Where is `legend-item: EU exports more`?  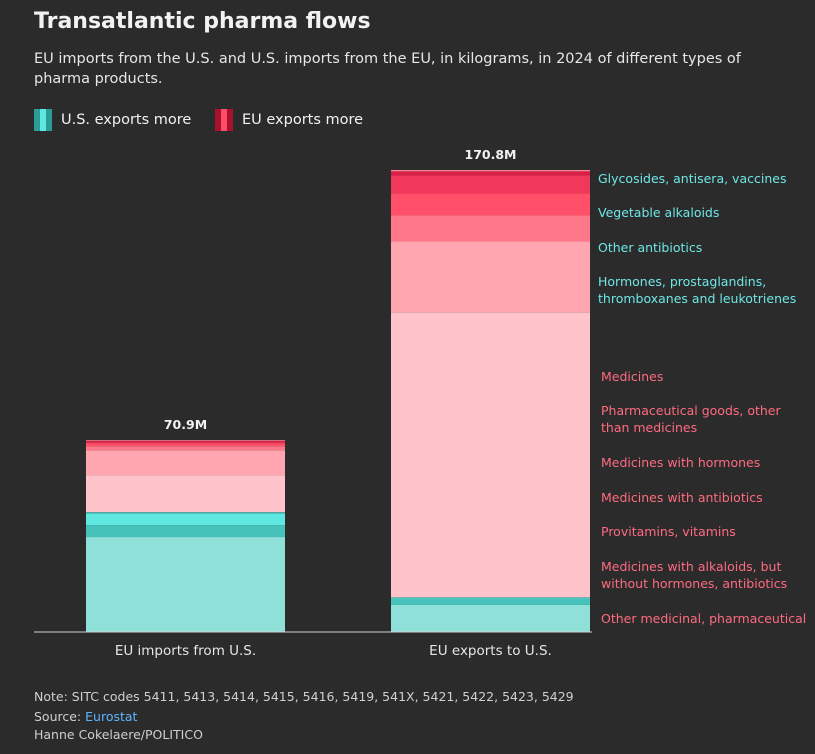 legend-item: EU exports more is located at coordinates (289, 120).